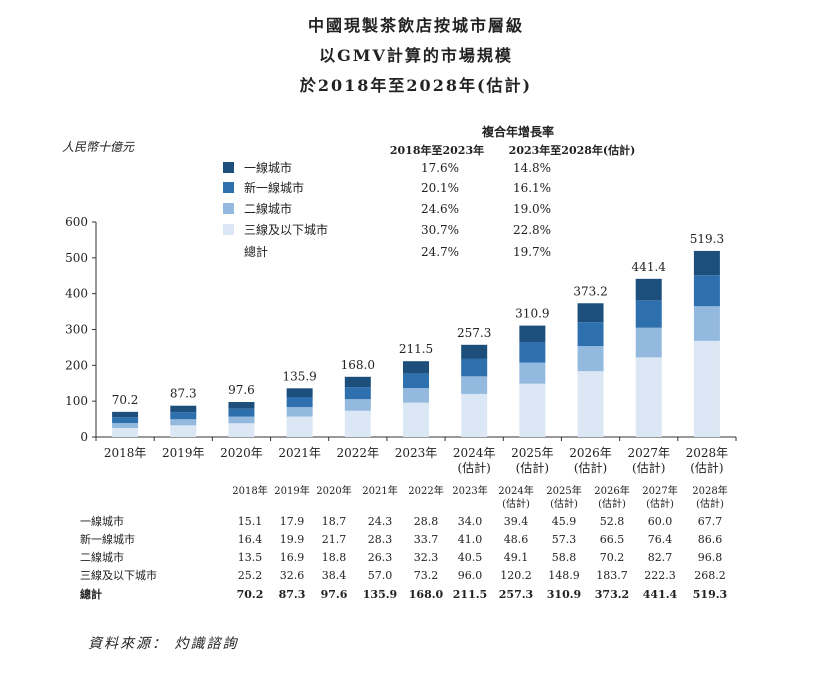 The image size is (832, 680). Describe the element at coordinates (334, 575) in the screenshot. I see `table-cell: 38.4` at that location.